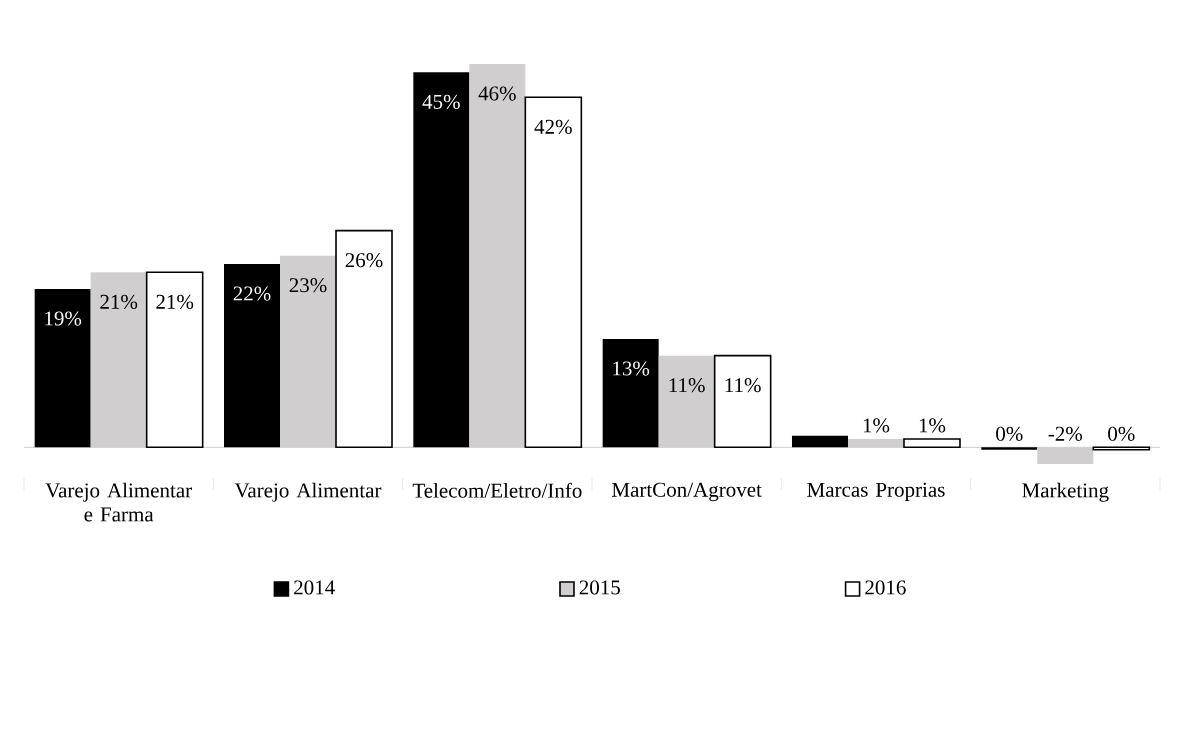  What do you see at coordinates (687, 492) in the screenshot?
I see `x-tick-label: MartCon/Agrovet` at bounding box center [687, 492].